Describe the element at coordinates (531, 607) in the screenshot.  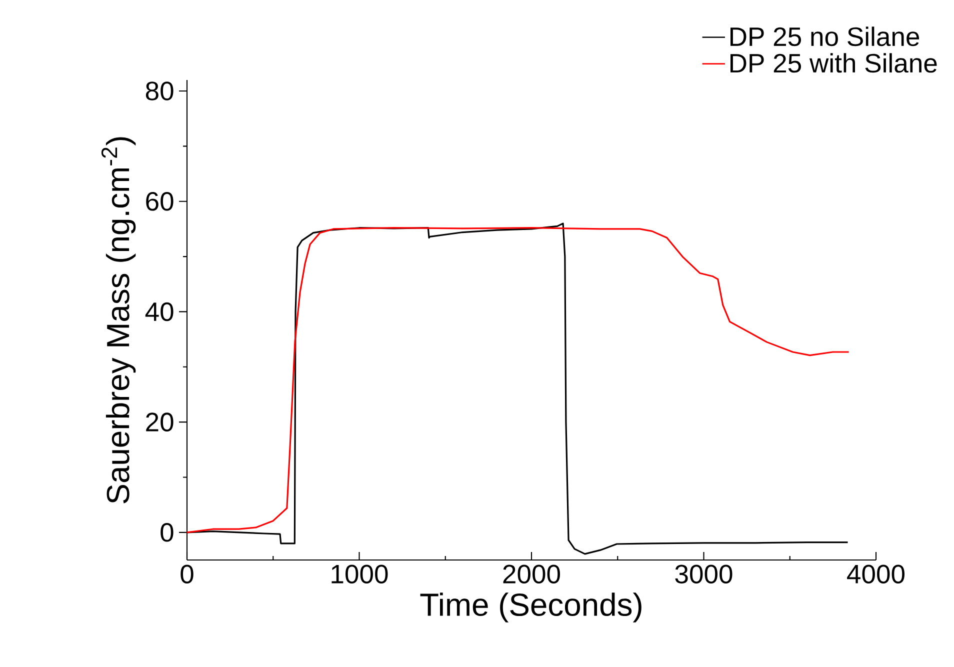
I see `x-axis-title: Time (Seconds)` at that location.